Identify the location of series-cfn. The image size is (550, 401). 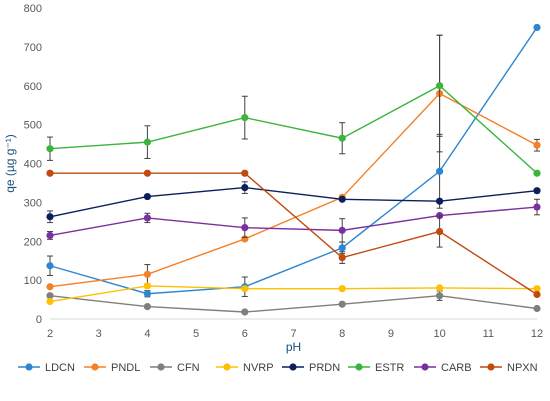
(293, 303).